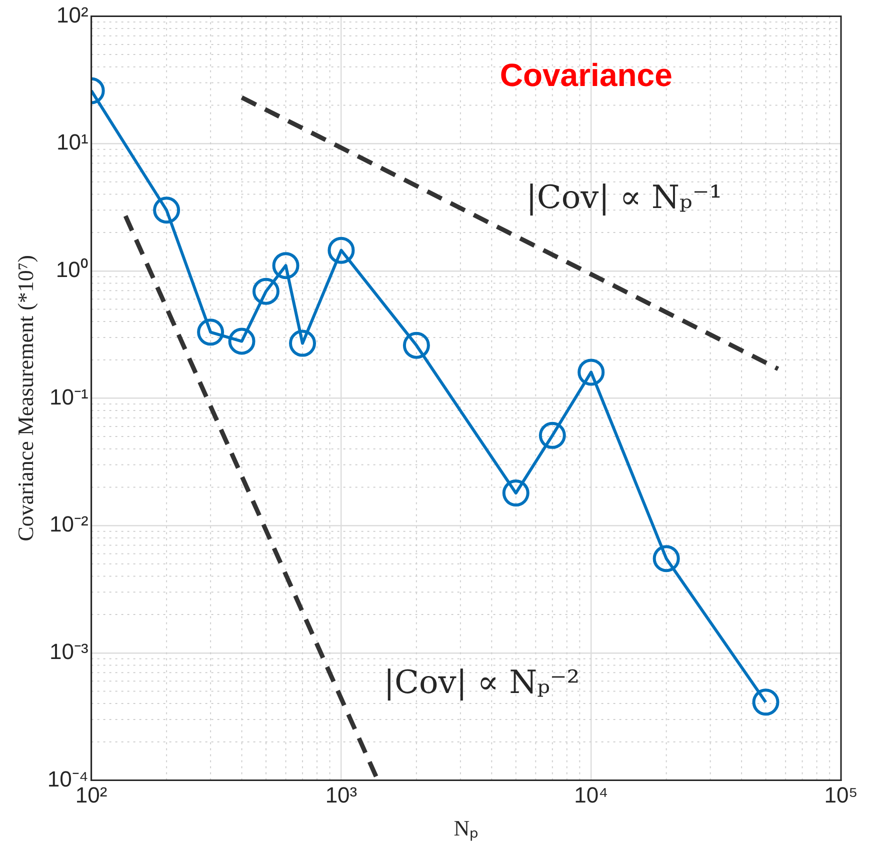 Image resolution: width=871 pixels, height=852 pixels. What do you see at coordinates (25, 398) in the screenshot?
I see `y-axis-title: Covariance Measurement (*10⁷)` at bounding box center [25, 398].